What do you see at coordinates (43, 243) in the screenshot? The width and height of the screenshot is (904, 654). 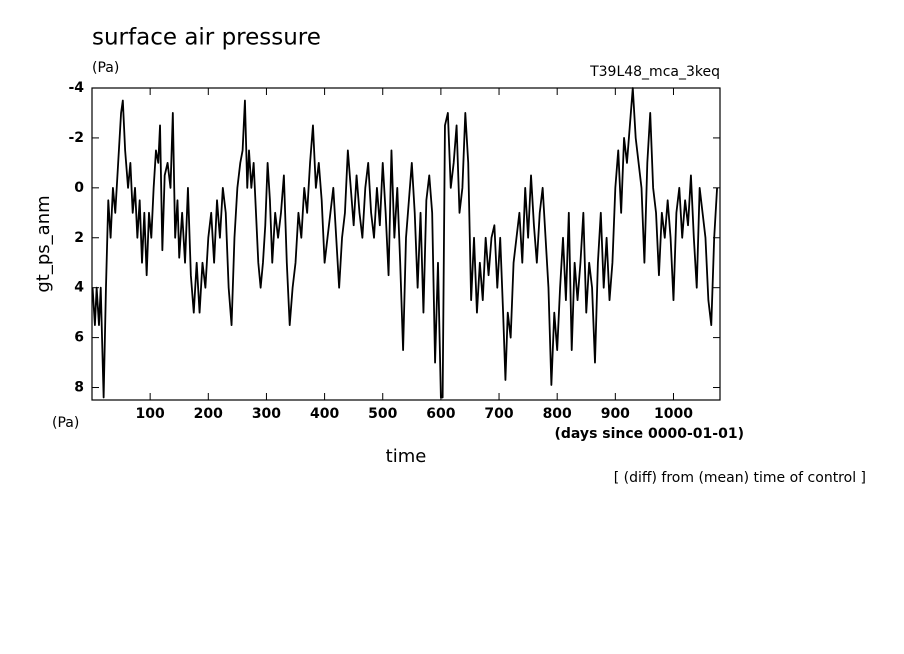 I see `y-axis-title: gt_ps_anm` at bounding box center [43, 243].